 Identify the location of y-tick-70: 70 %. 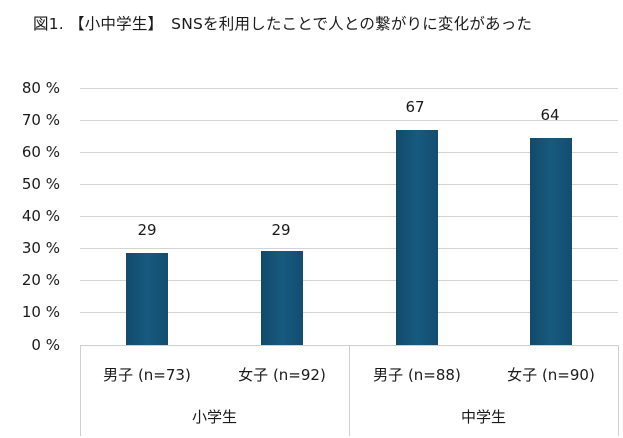
(40, 120).